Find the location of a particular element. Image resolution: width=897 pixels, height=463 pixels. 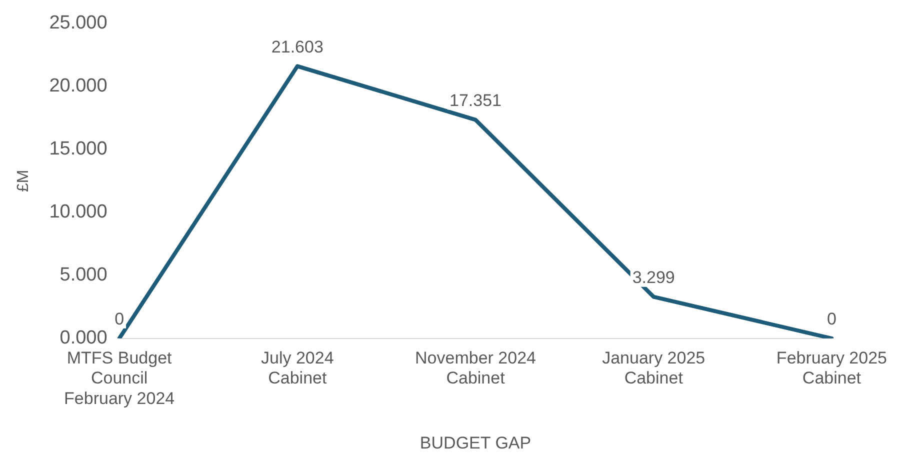

x-tick-label: July 2024 Cabinet is located at coordinates (297, 368).